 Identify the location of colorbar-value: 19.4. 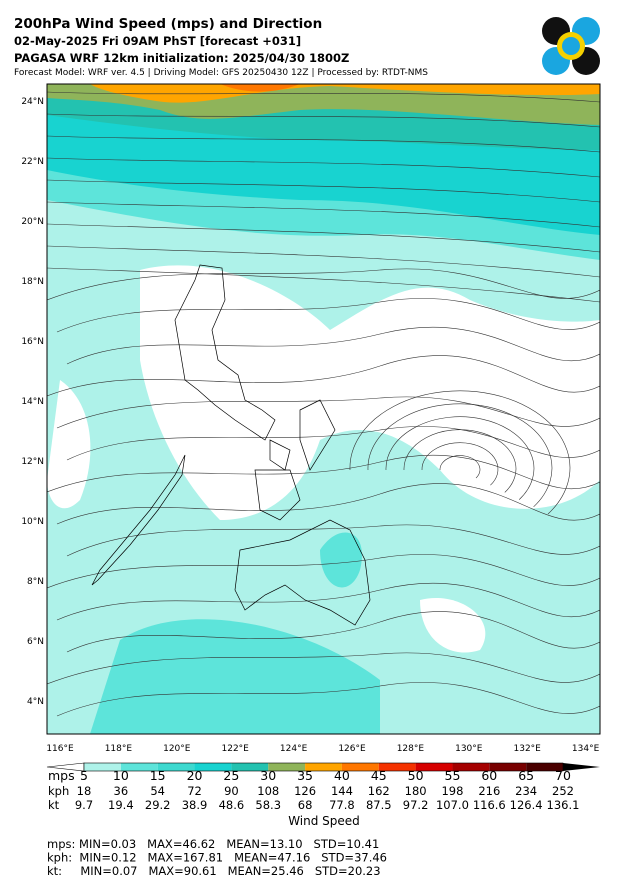
(121, 805).